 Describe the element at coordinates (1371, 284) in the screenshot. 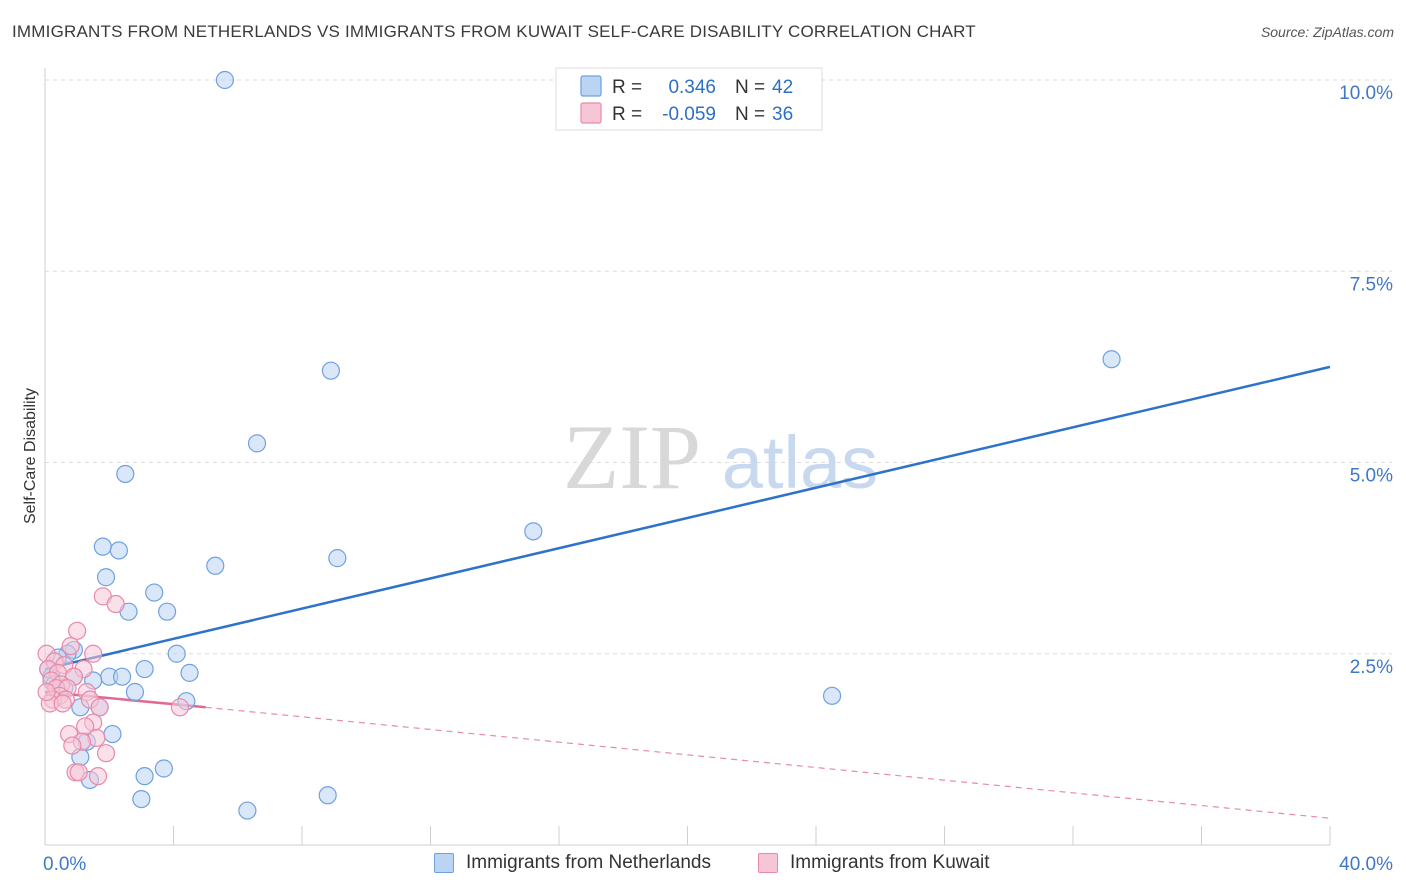

I see `y-tick-label-2: 7.5%` at that location.